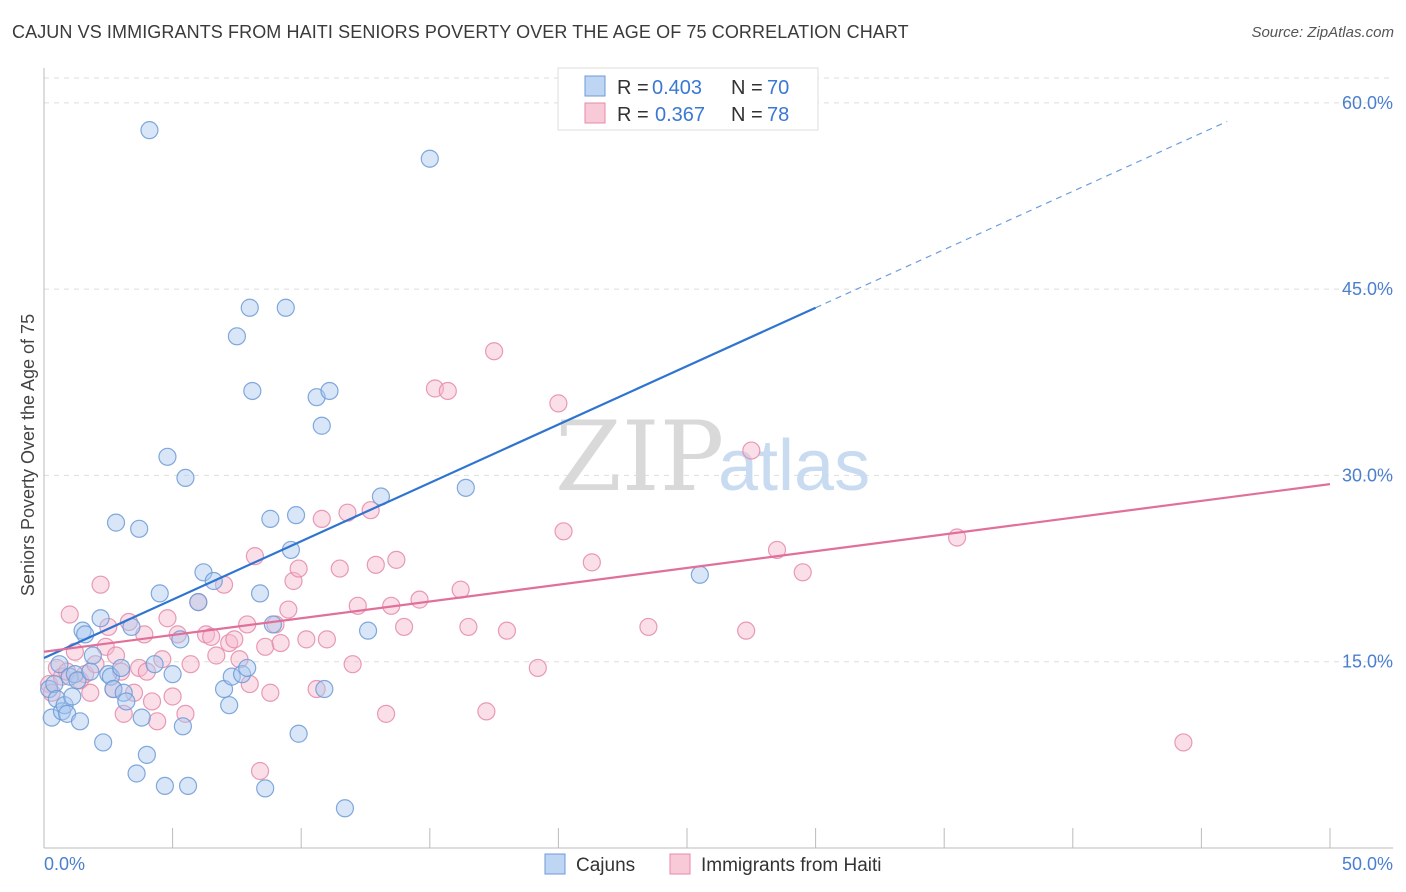 The width and height of the screenshot is (1406, 892). What do you see at coordinates (680, 115) in the screenshot?
I see `legend-r-value-haiti: 0.367` at bounding box center [680, 115].